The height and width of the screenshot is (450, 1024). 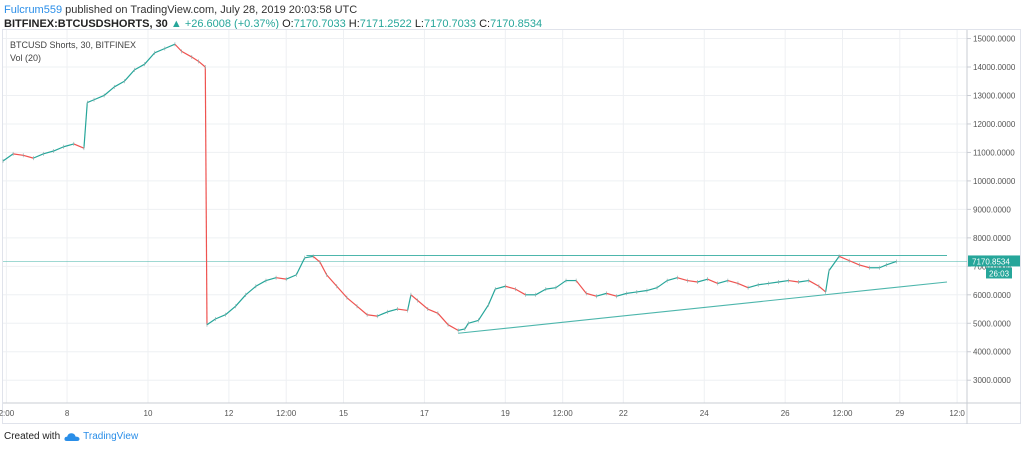 I want to click on y-tick-label: 8000.0000, so click(x=992, y=238).